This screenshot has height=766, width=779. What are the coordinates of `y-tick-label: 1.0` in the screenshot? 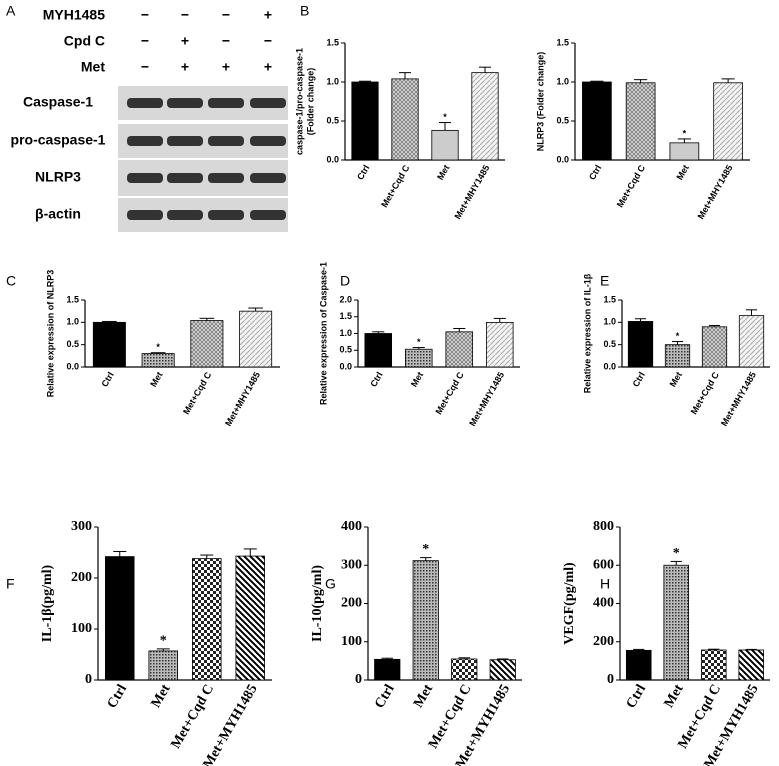 It's located at (609, 322).